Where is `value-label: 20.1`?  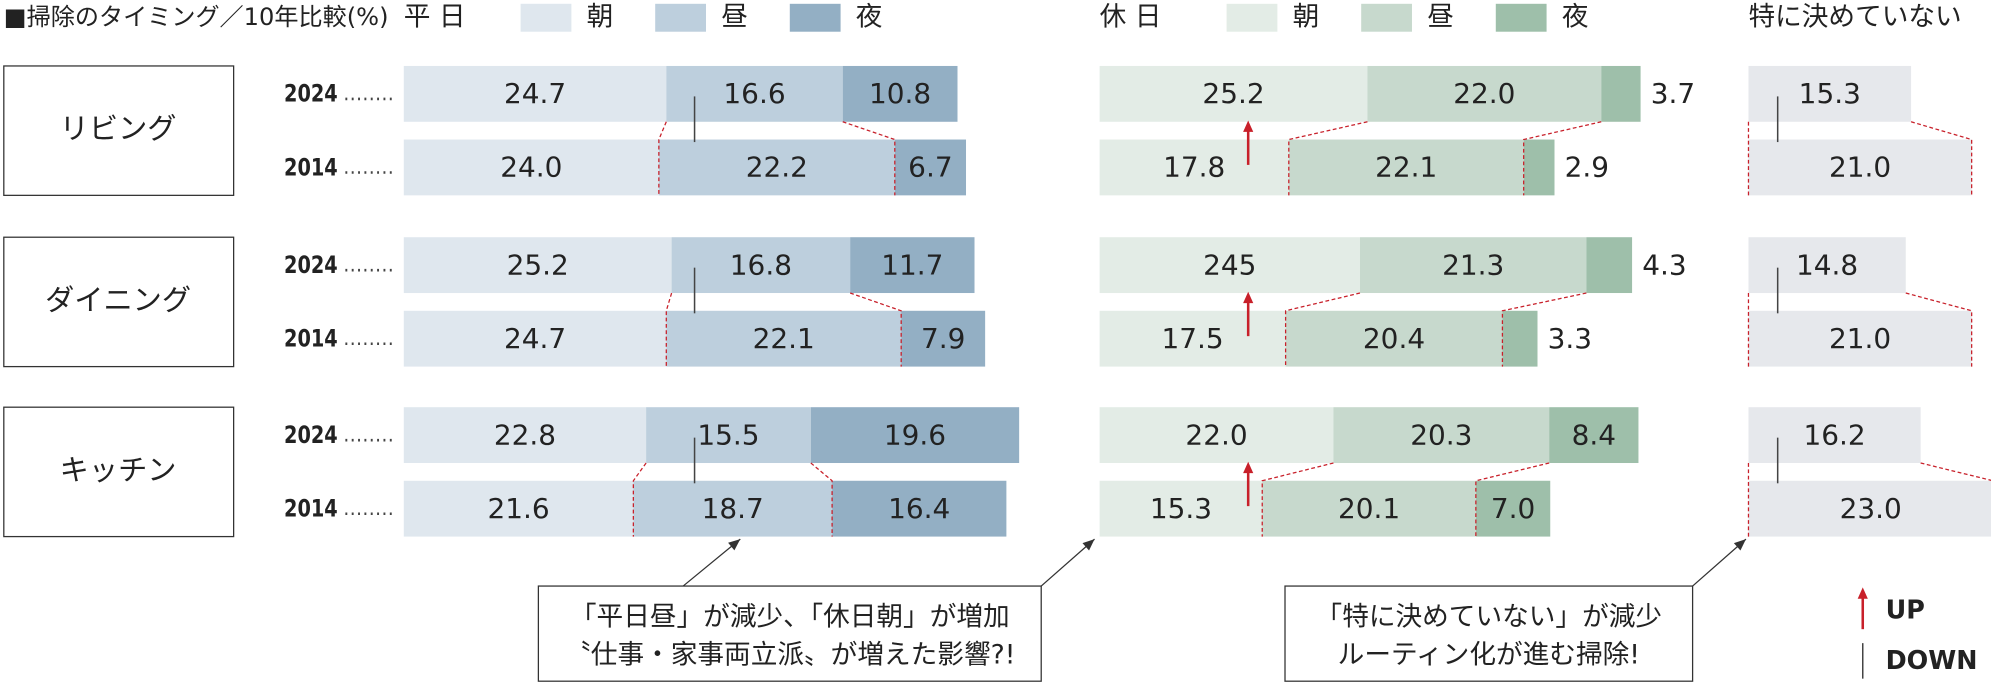 value-label: 20.1 is located at coordinates (1369, 508).